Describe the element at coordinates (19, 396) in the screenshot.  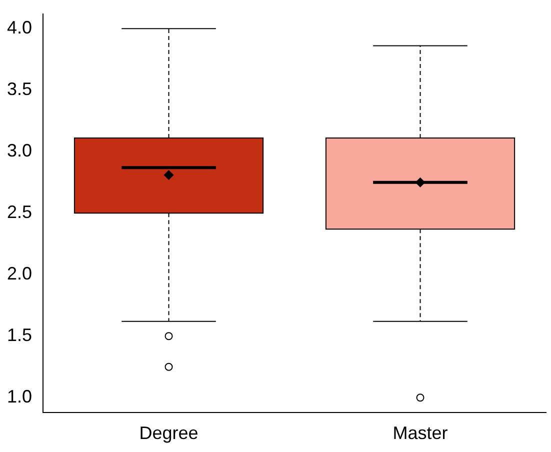
I see `y-tick-label: 1.0` at that location.